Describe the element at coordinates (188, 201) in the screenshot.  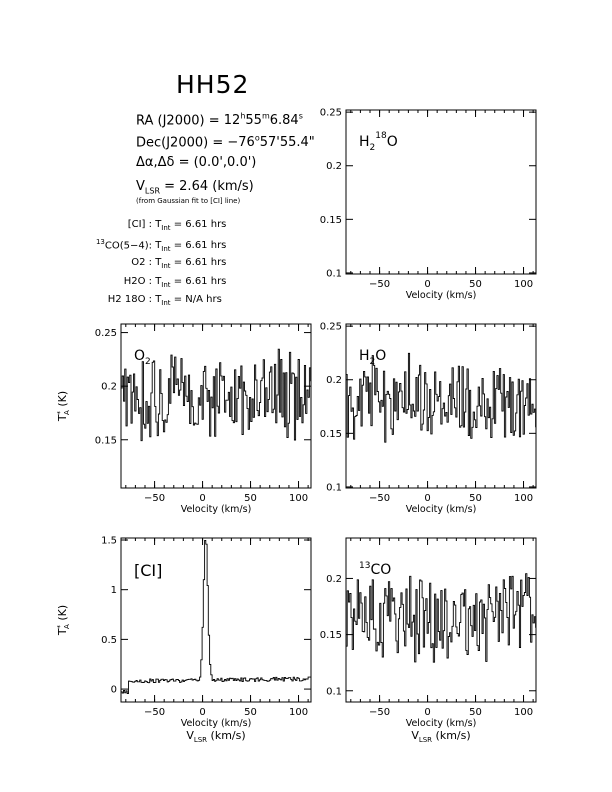
I see `vlsr-note: (from Gaussian fit to [CI] line)` at that location.